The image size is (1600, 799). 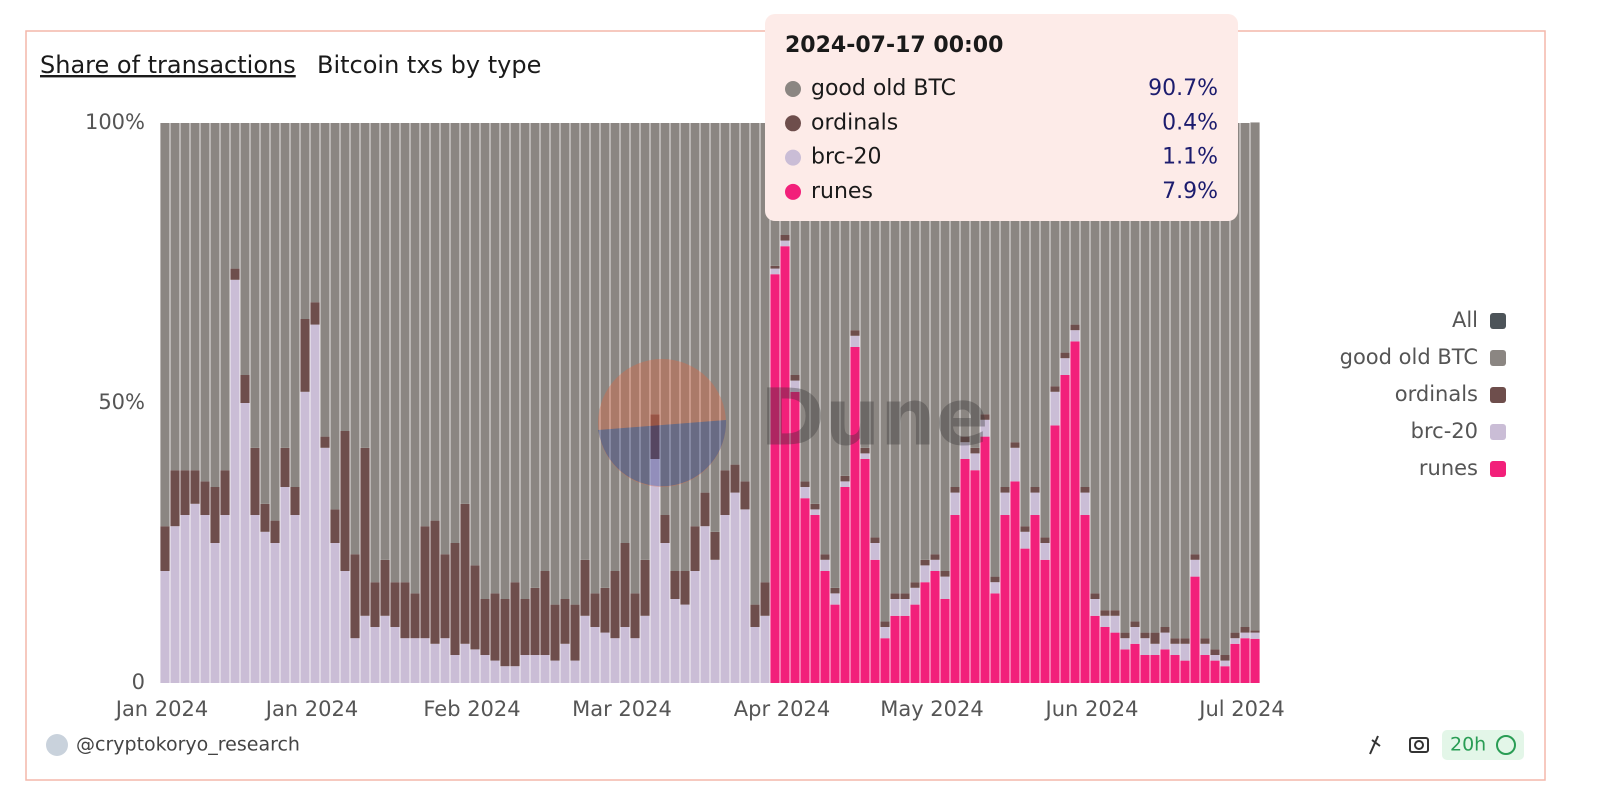 I want to click on refresh-badge, so click(x=1483, y=745).